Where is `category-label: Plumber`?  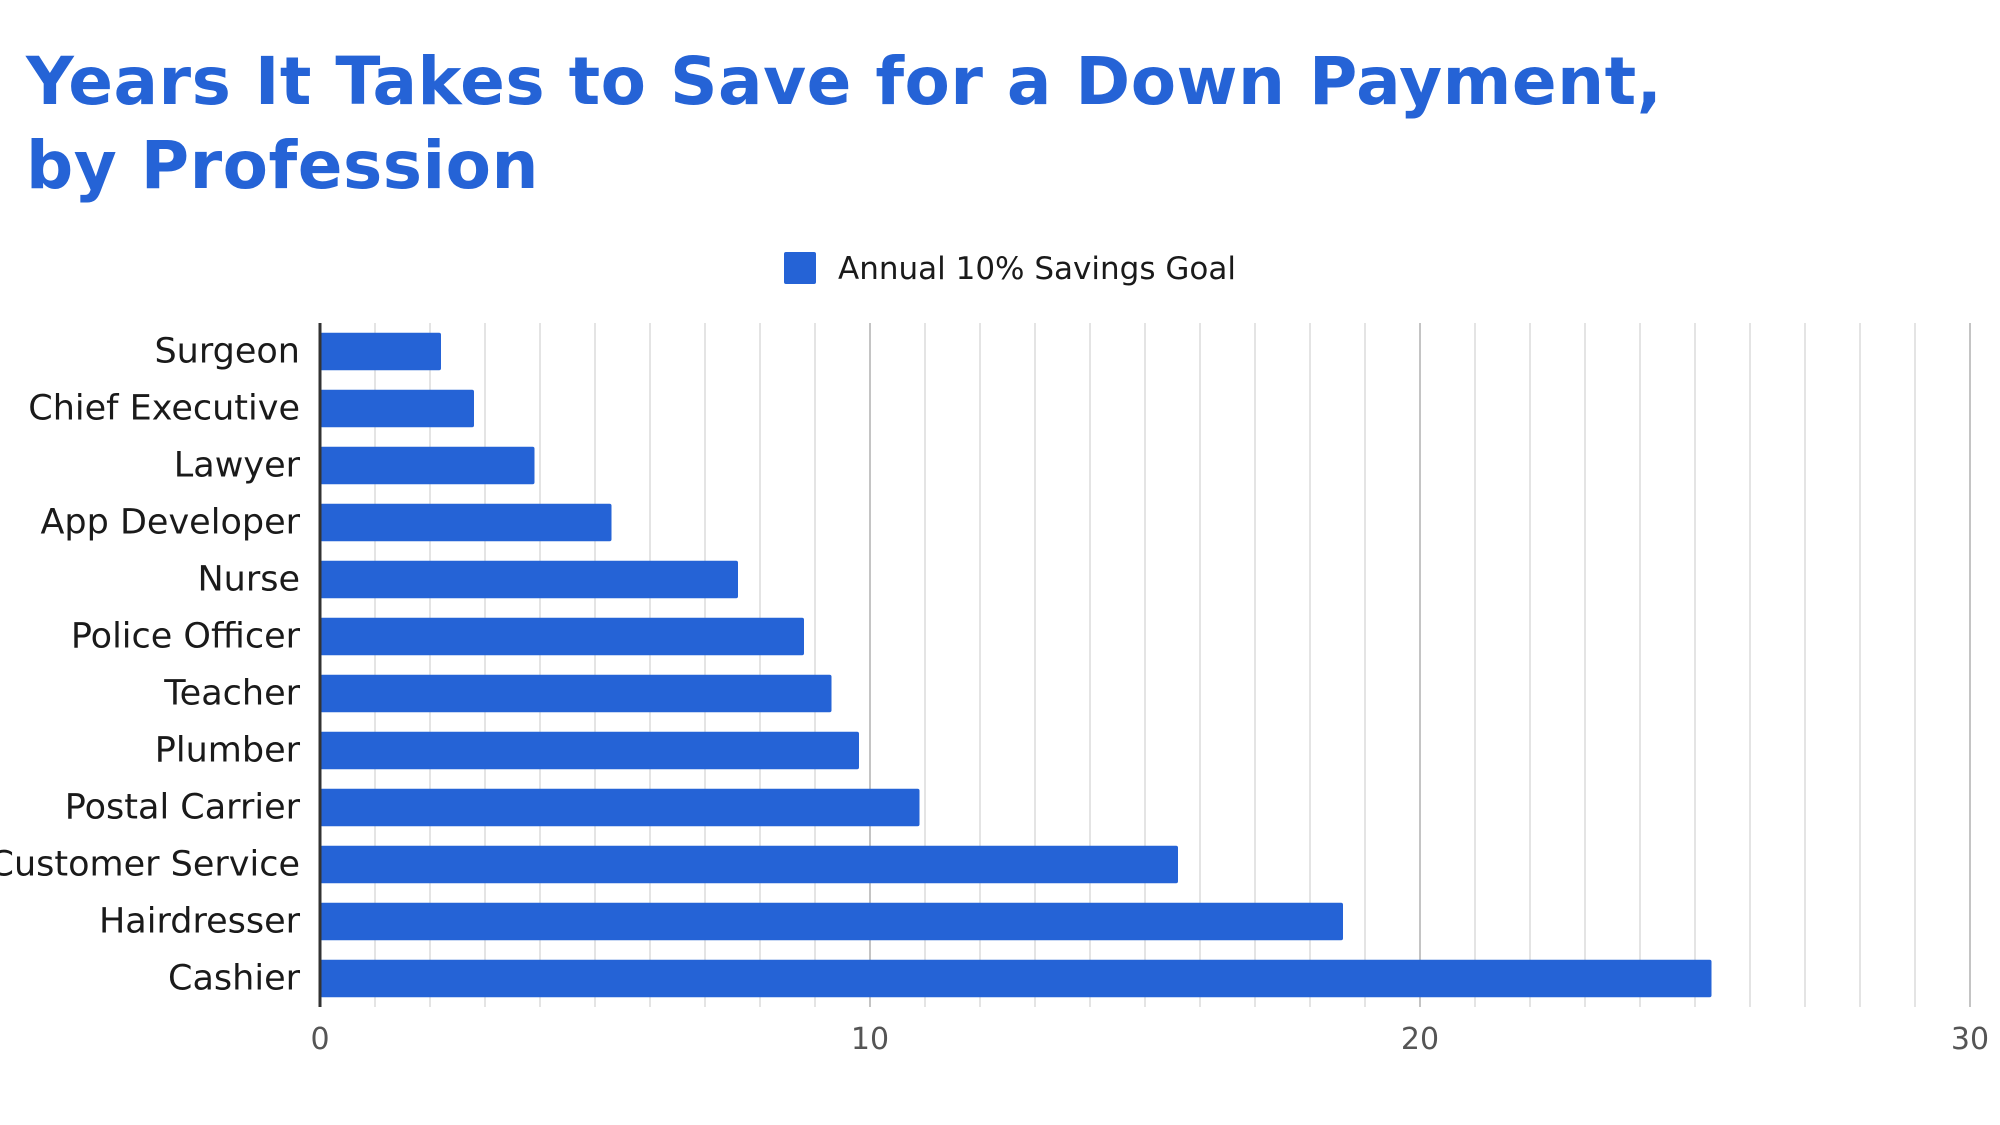
category-label: Plumber is located at coordinates (228, 751).